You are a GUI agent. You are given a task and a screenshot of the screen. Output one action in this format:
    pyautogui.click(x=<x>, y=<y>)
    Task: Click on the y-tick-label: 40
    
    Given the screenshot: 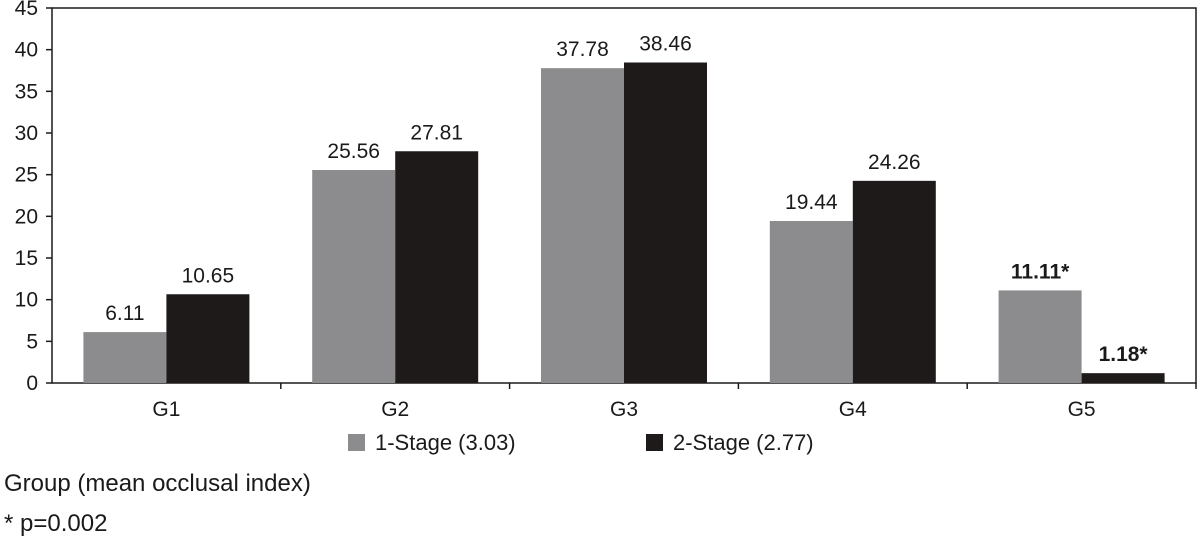 What is the action you would take?
    pyautogui.click(x=26, y=50)
    